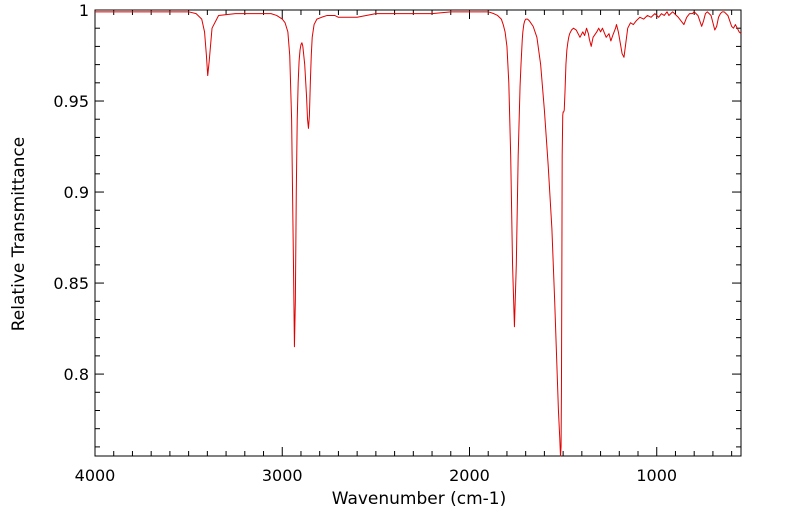  What do you see at coordinates (71, 101) in the screenshot?
I see `y-tick-label: 0.95` at bounding box center [71, 101].